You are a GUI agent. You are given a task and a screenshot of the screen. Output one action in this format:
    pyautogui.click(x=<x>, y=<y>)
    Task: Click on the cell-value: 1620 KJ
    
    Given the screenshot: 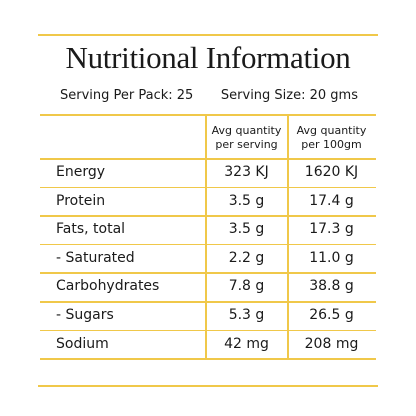 What is the action you would take?
    pyautogui.click(x=331, y=172)
    